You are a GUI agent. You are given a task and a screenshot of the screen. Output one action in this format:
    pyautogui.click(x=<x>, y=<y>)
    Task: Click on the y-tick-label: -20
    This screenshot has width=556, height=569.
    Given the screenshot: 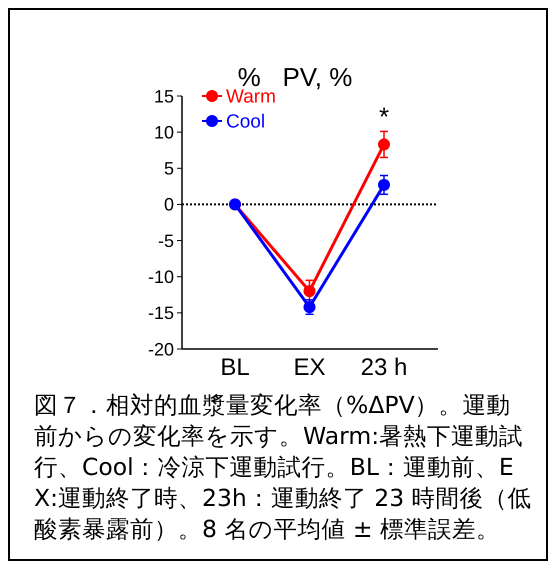 What is the action you would take?
    pyautogui.click(x=161, y=349)
    